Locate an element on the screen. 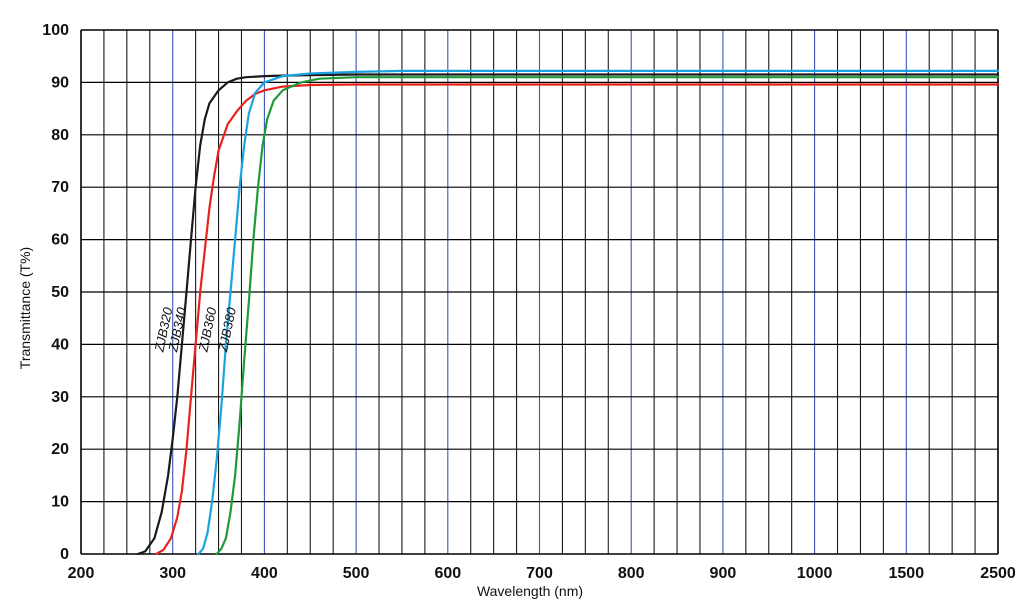 Image resolution: width=1026 pixels, height=616 pixels. y-tick-label: 80 is located at coordinates (60, 135).